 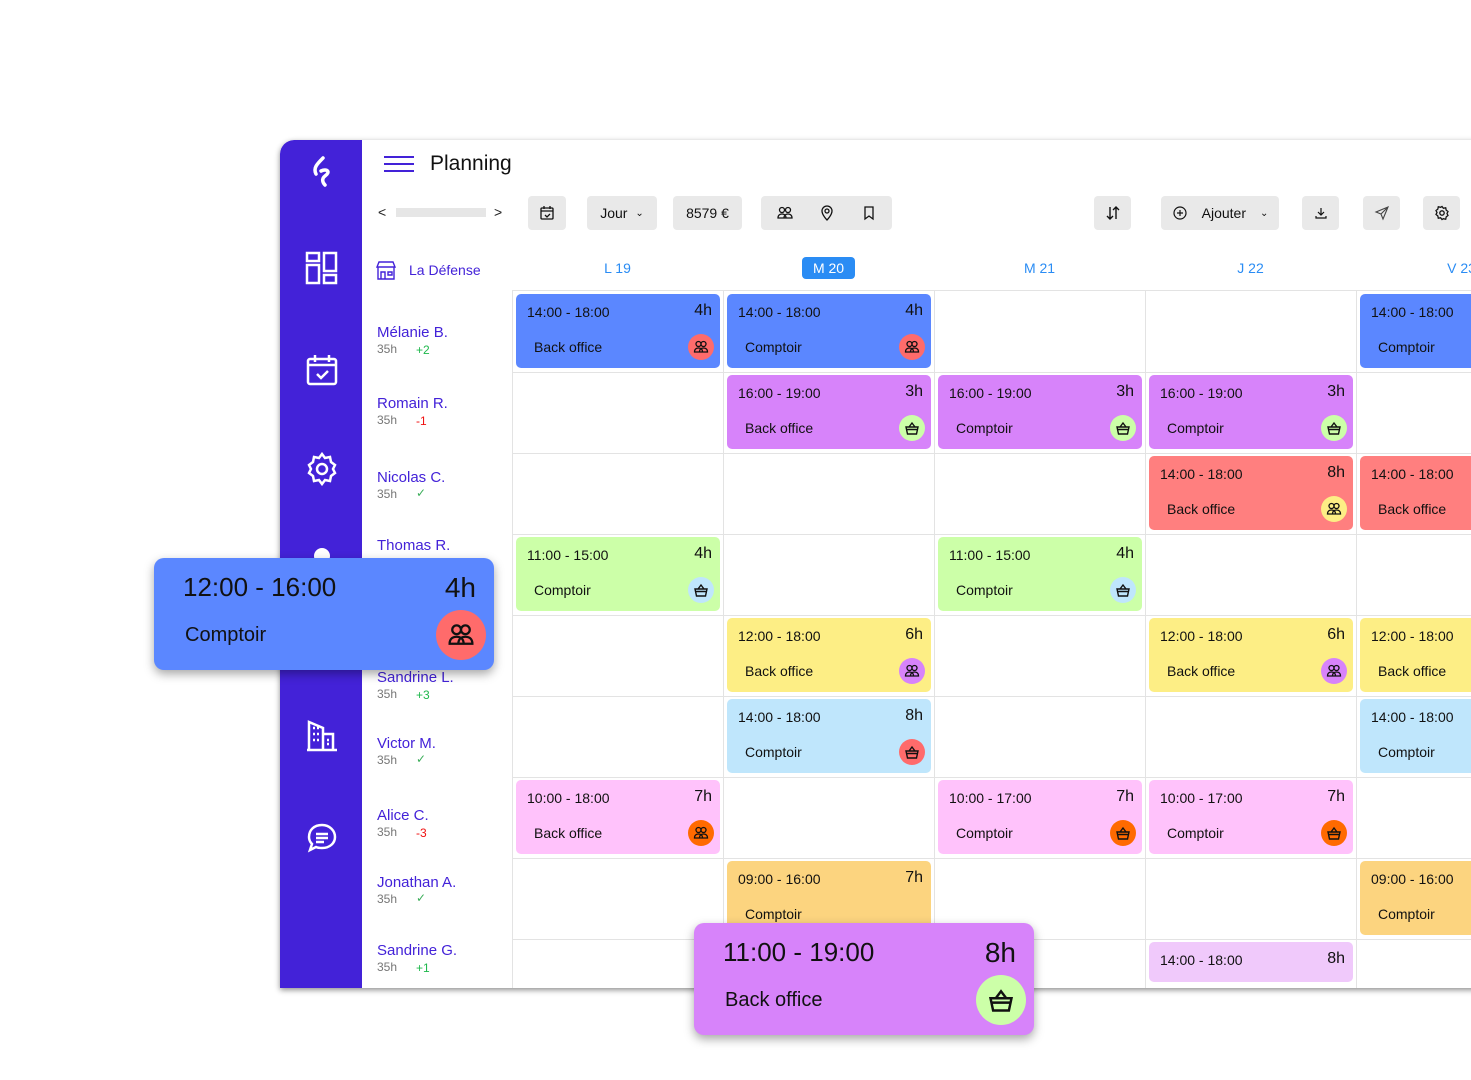 I want to click on shift-block: 12:00 - 18:00 Back office, so click(x=1415, y=655).